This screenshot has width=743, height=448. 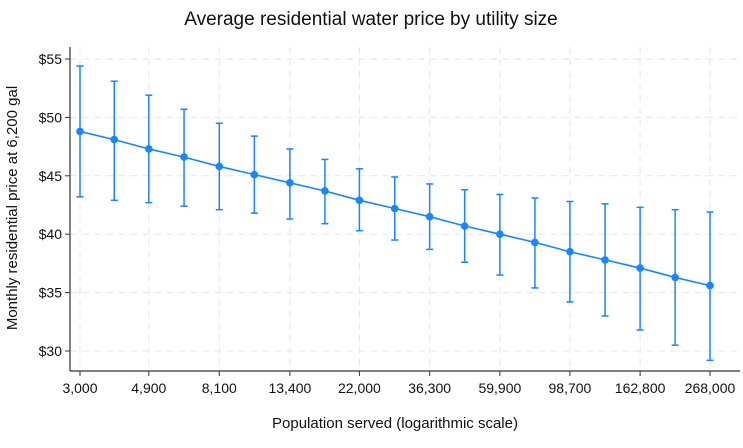 I want to click on y-axis-label: Monthly residential price at 6,200 gal, so click(x=12, y=208).